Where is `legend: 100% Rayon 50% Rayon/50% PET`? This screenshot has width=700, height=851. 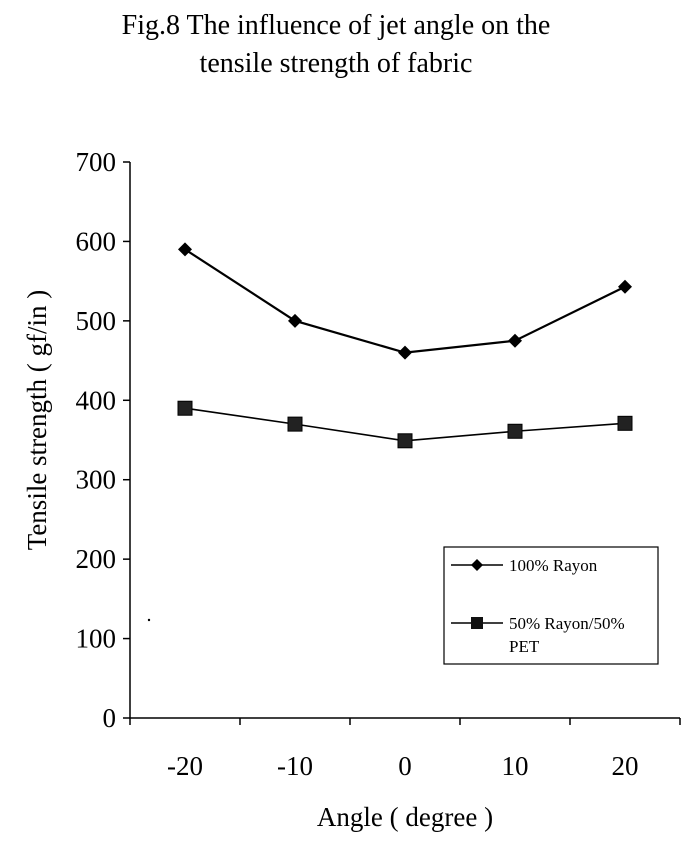 legend: 100% Rayon 50% Rayon/50% PET is located at coordinates (551, 605).